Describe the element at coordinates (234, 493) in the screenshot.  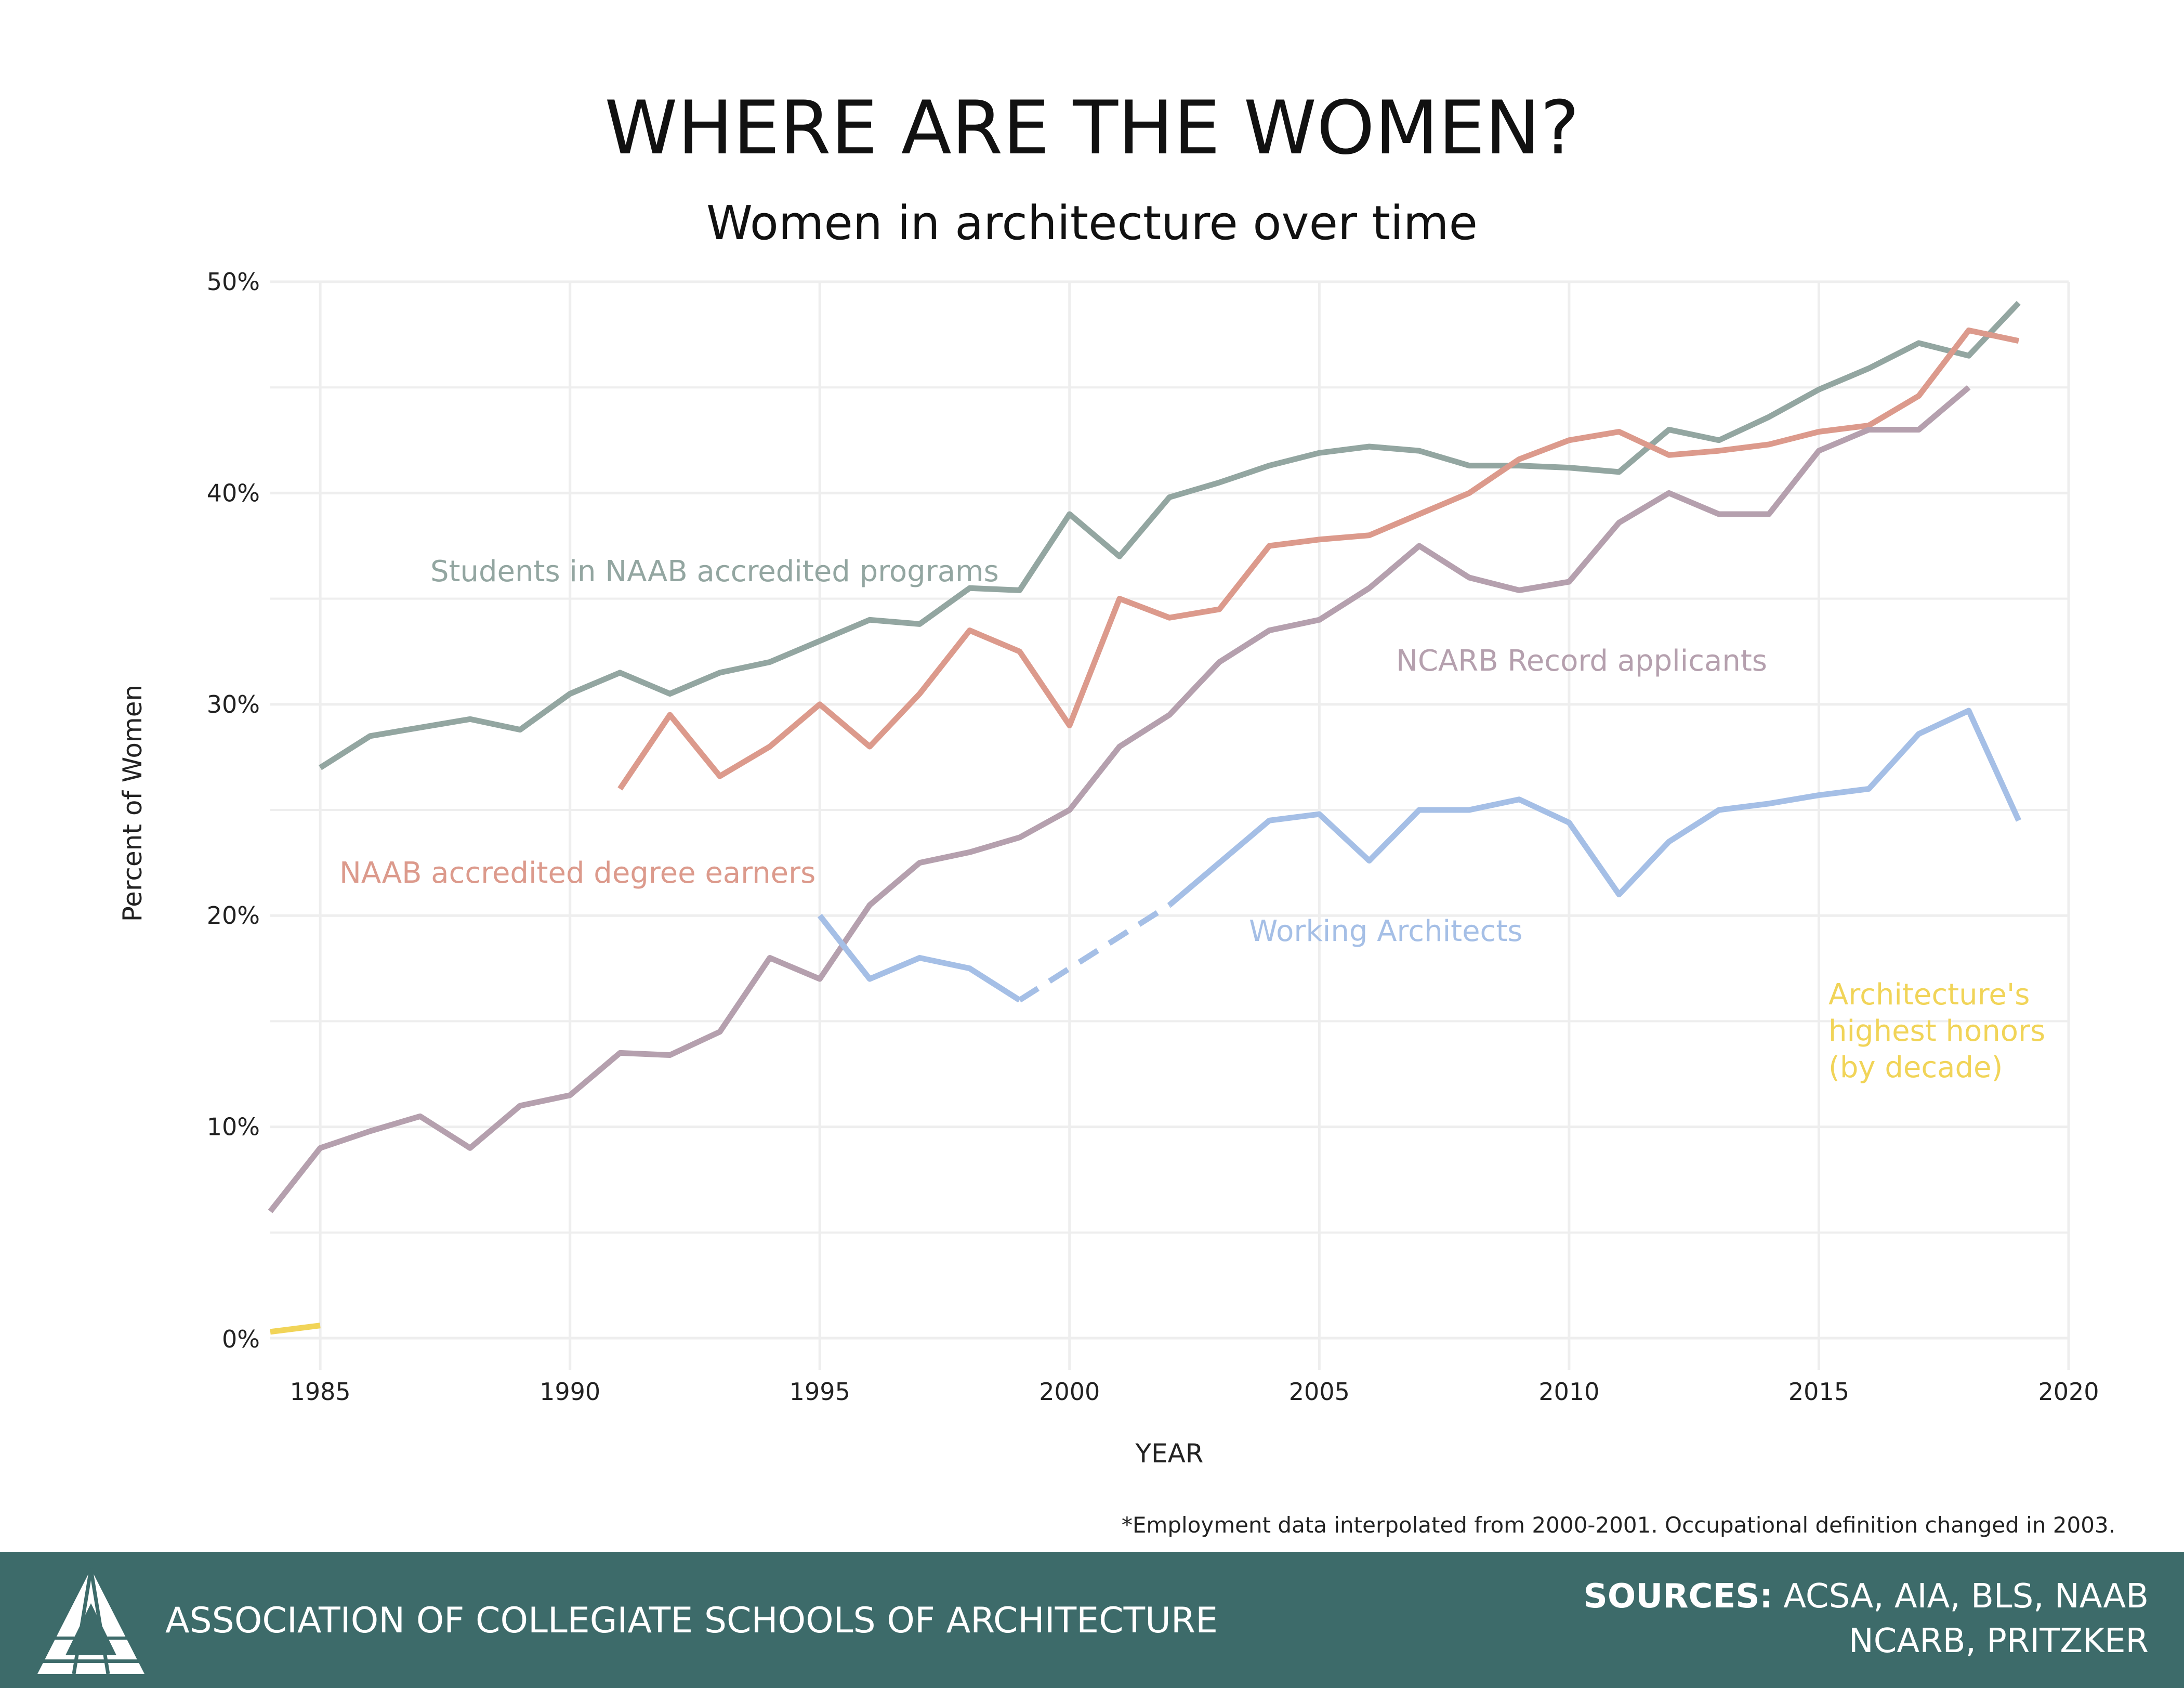
I see `y-tick-label: 40%` at that location.